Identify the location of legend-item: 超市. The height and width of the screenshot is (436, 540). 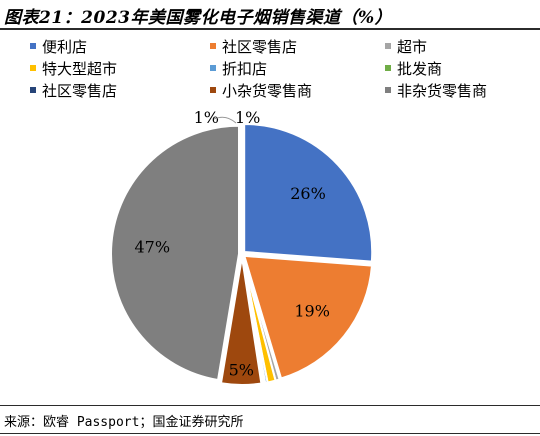
(406, 46).